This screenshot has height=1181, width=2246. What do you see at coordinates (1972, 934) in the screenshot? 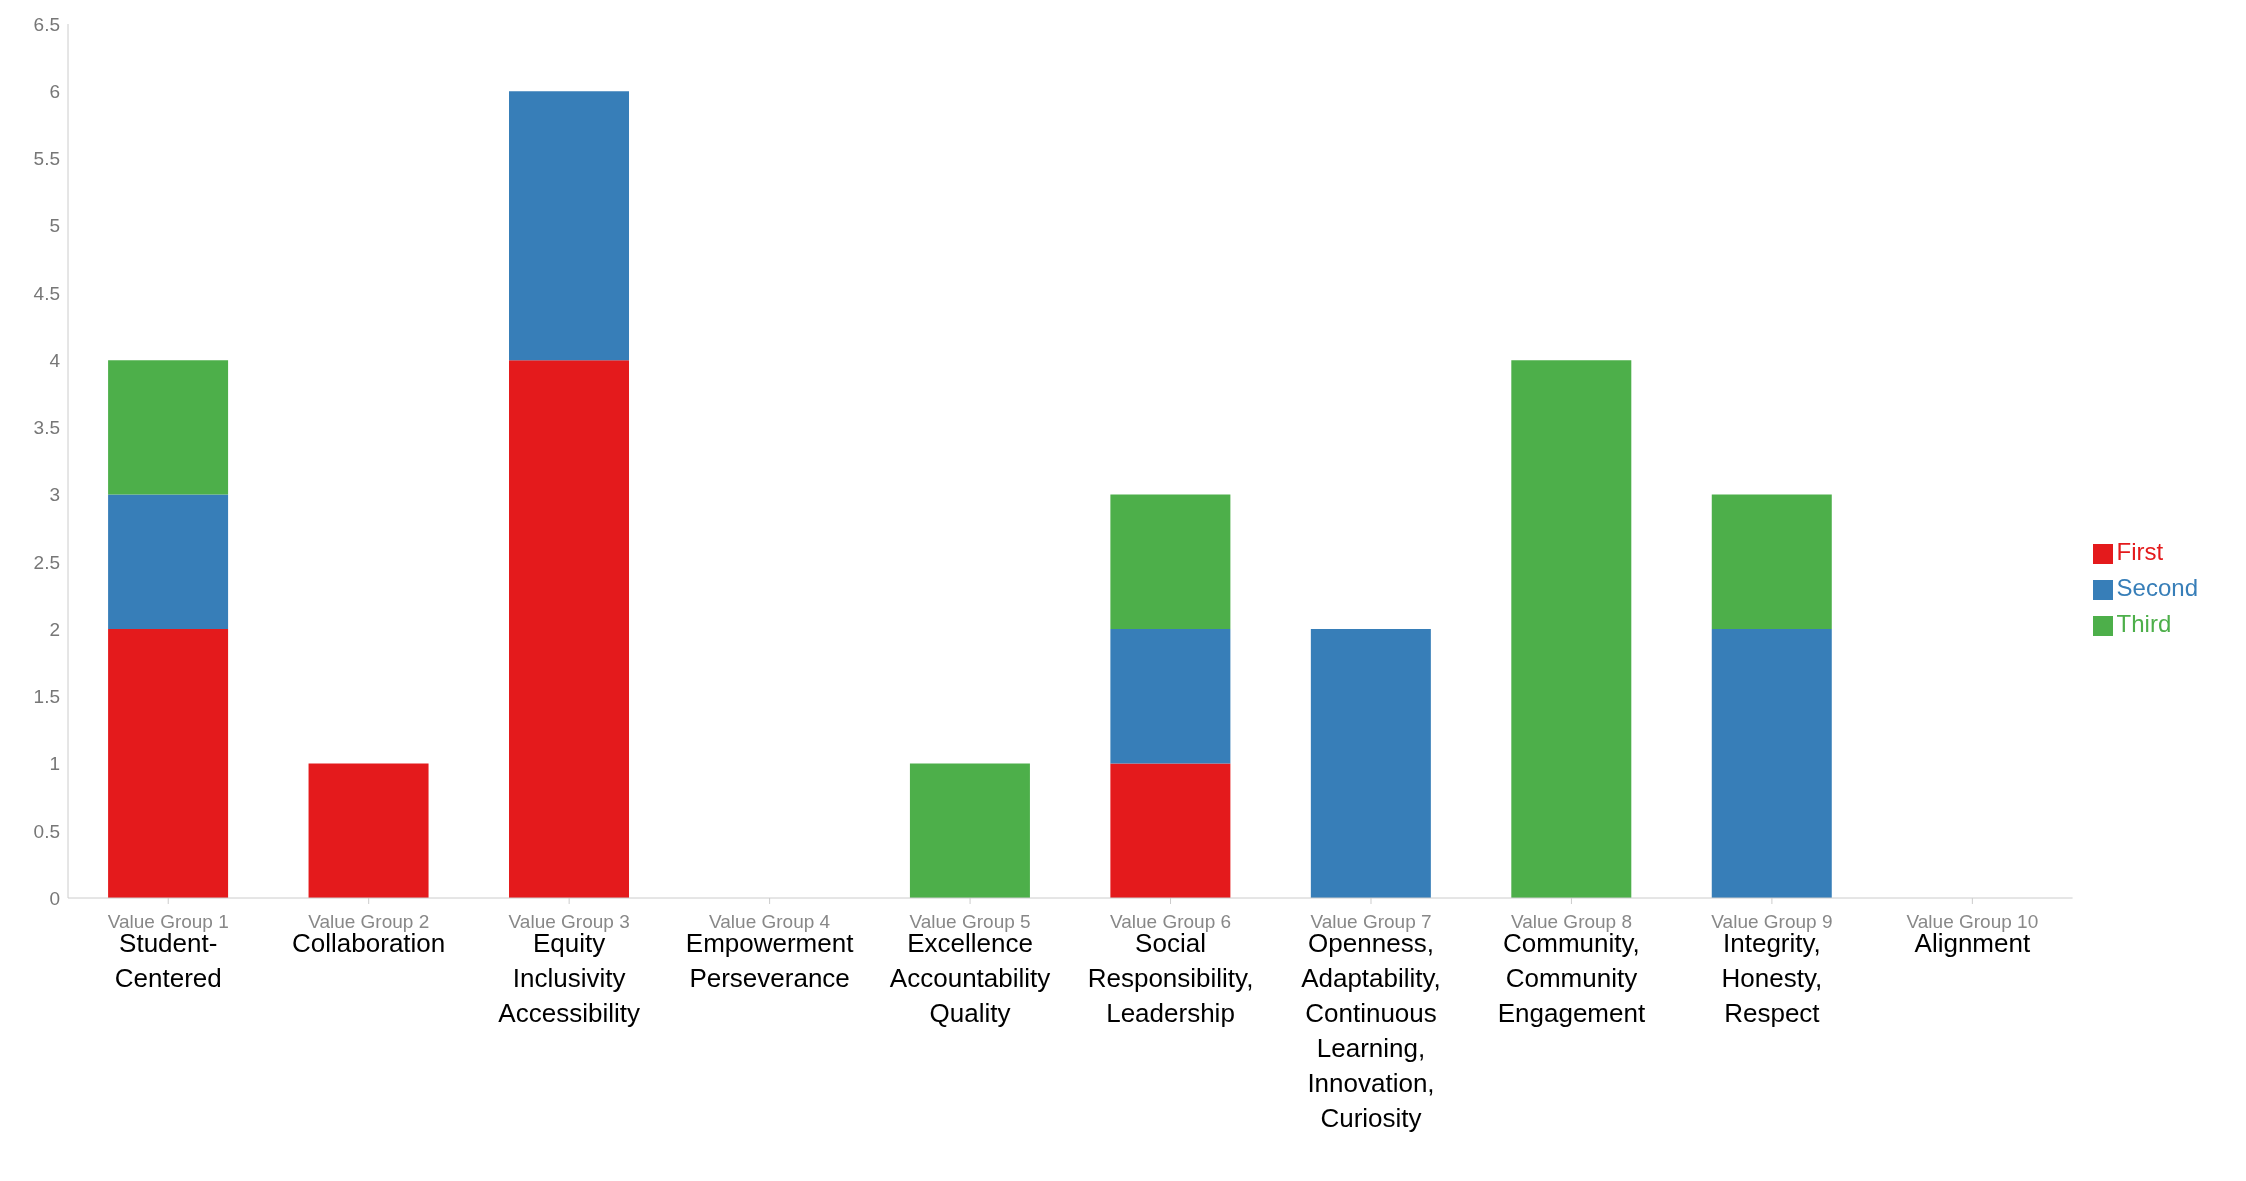
I see `x-tick-label: Value Group 10 Alignment` at bounding box center [1972, 934].